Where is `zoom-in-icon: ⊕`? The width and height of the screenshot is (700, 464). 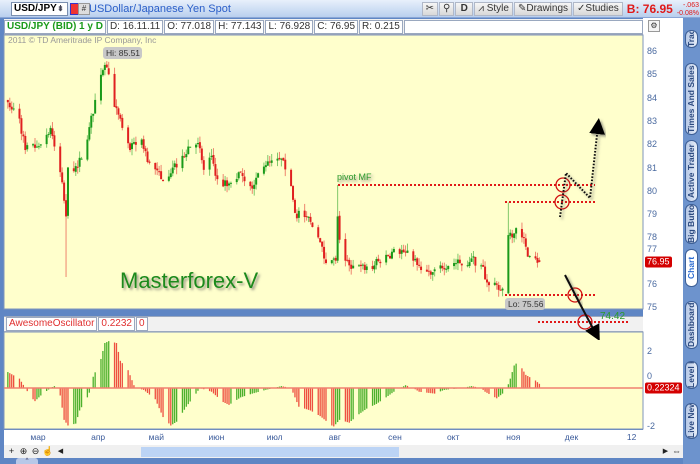
zoom-in-icon: ⊕ is located at coordinates (23, 451).